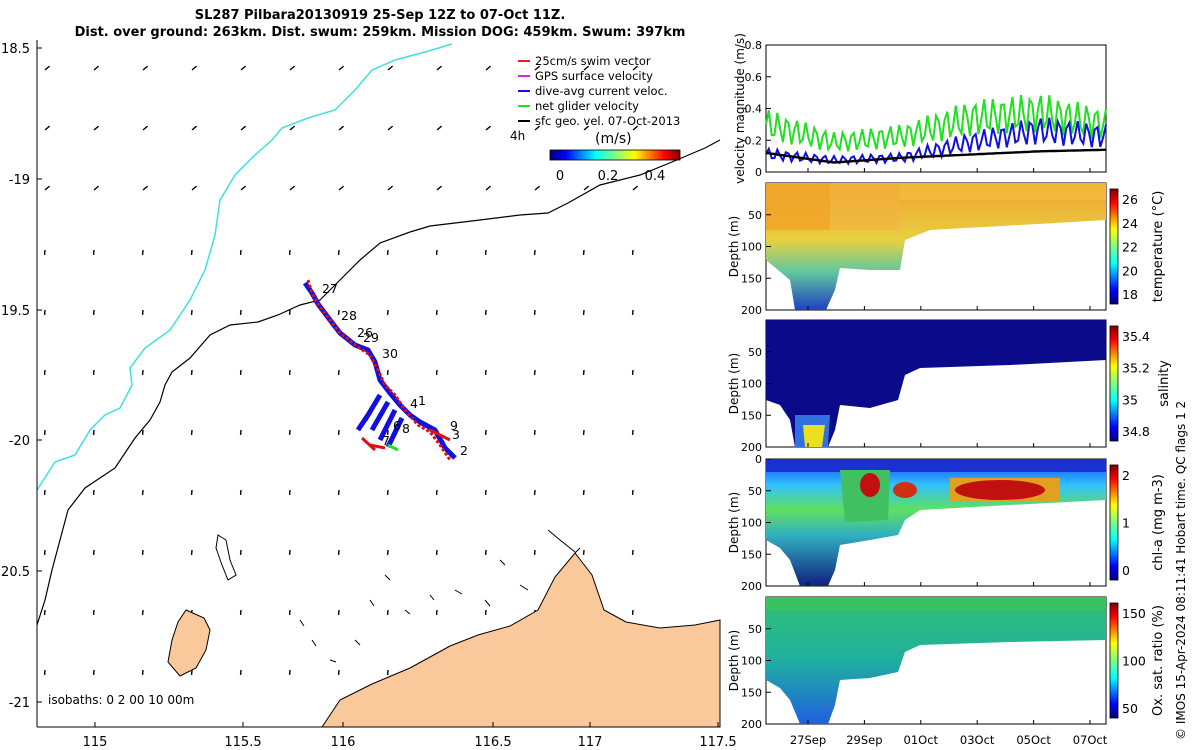  What do you see at coordinates (456, 434) in the screenshot?
I see `day-label: 3` at bounding box center [456, 434].